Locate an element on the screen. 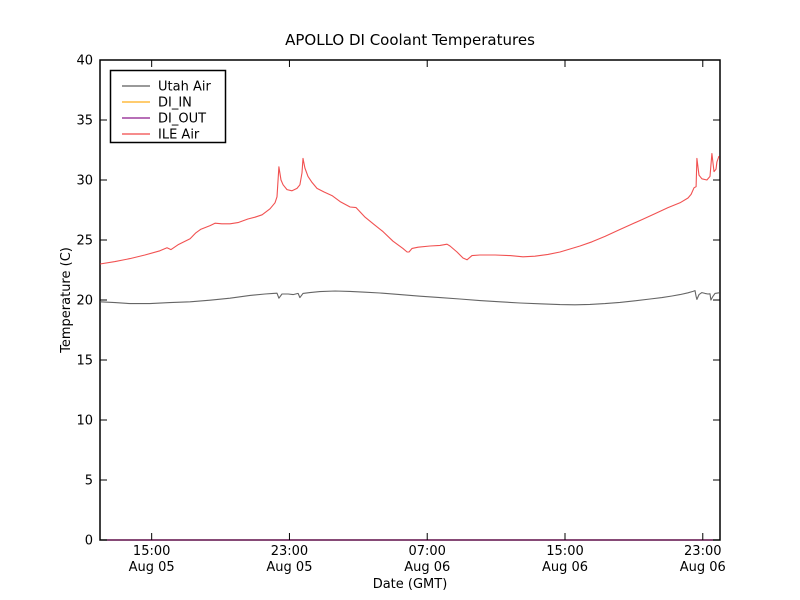 The height and width of the screenshot is (600, 800). y-tick-label: 40 is located at coordinates (84, 61).